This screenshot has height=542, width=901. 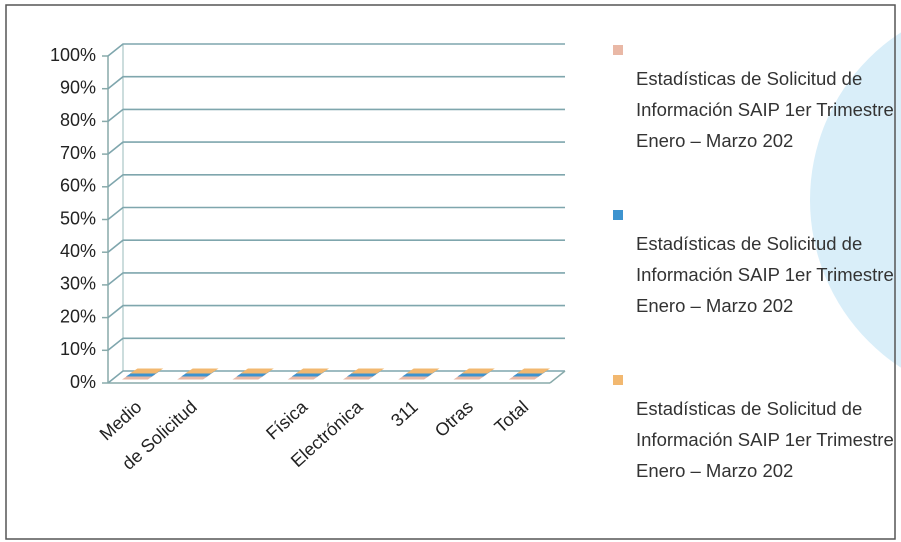 What do you see at coordinates (73, 55) in the screenshot?
I see `y-tick-label: 100%` at bounding box center [73, 55].